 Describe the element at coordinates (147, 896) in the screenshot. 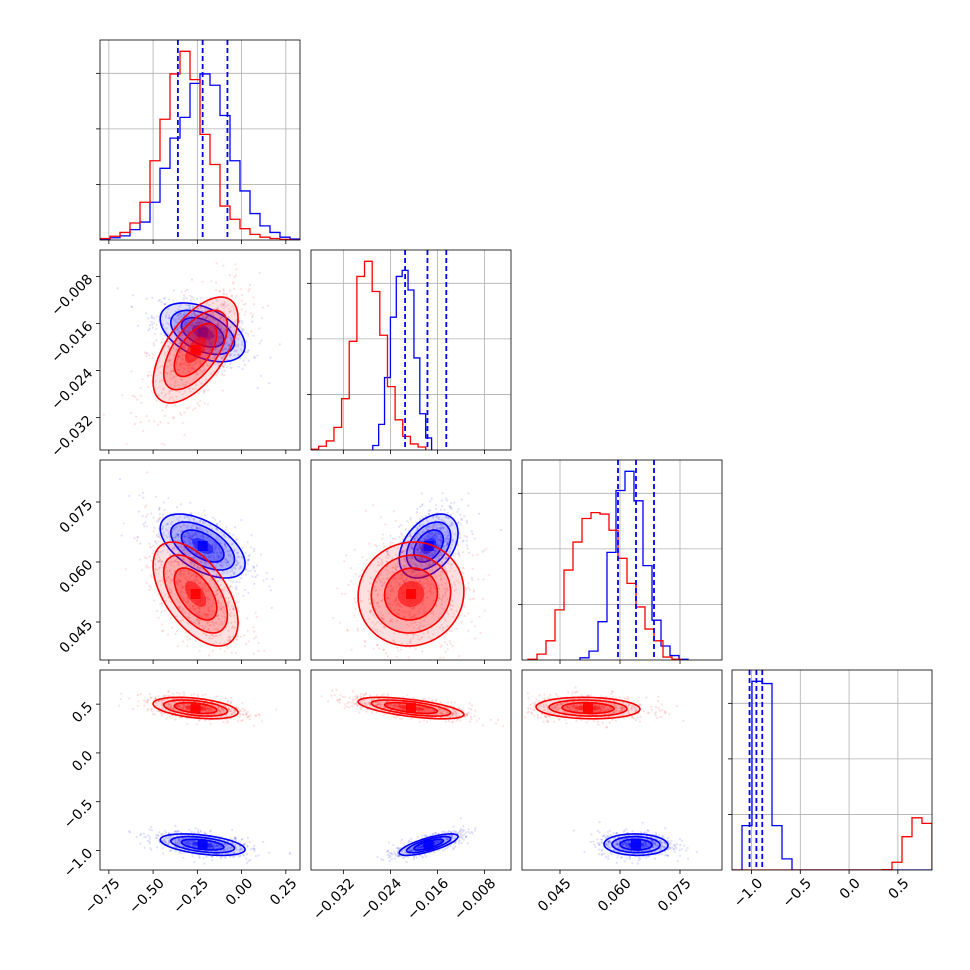

I see `x-tick-label: −0.50` at that location.